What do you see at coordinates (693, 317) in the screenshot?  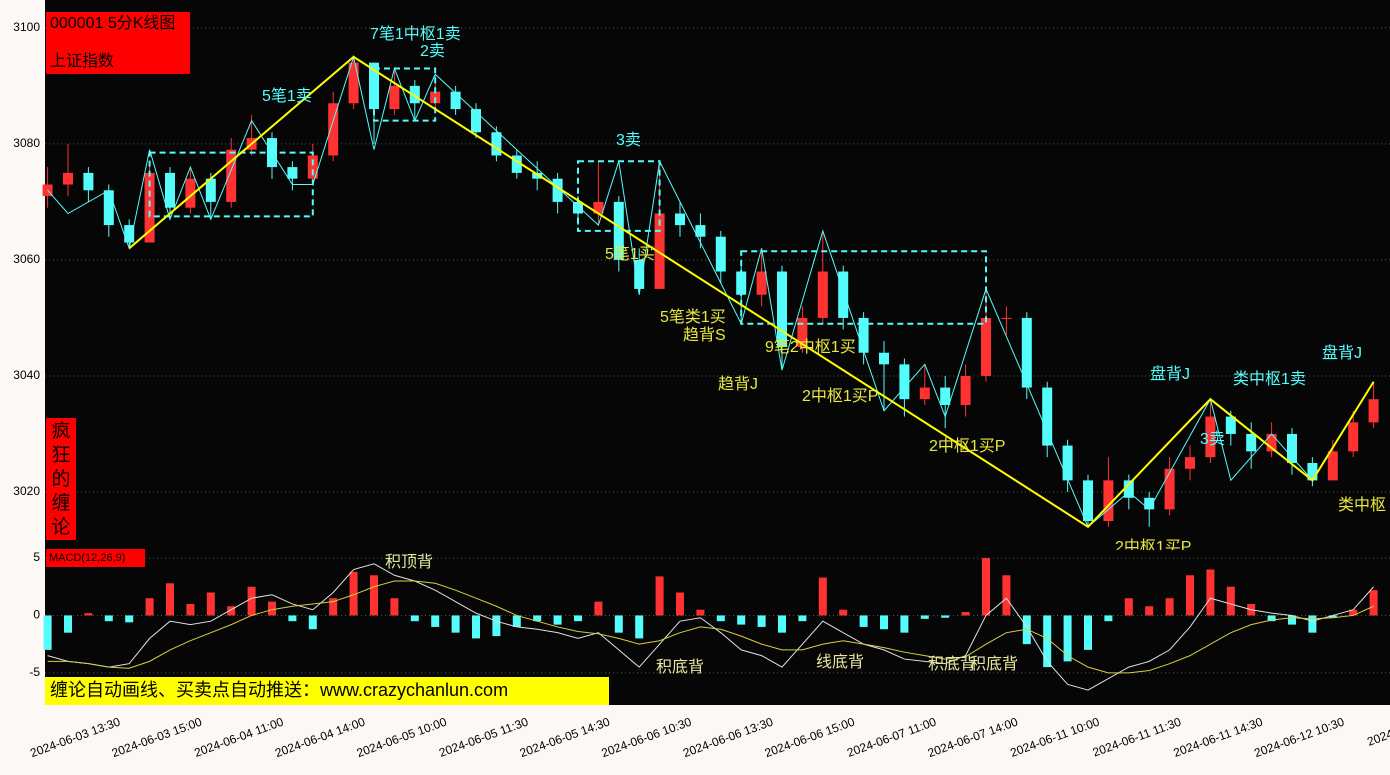 I see `buy-note: 5笔类1买` at bounding box center [693, 317].